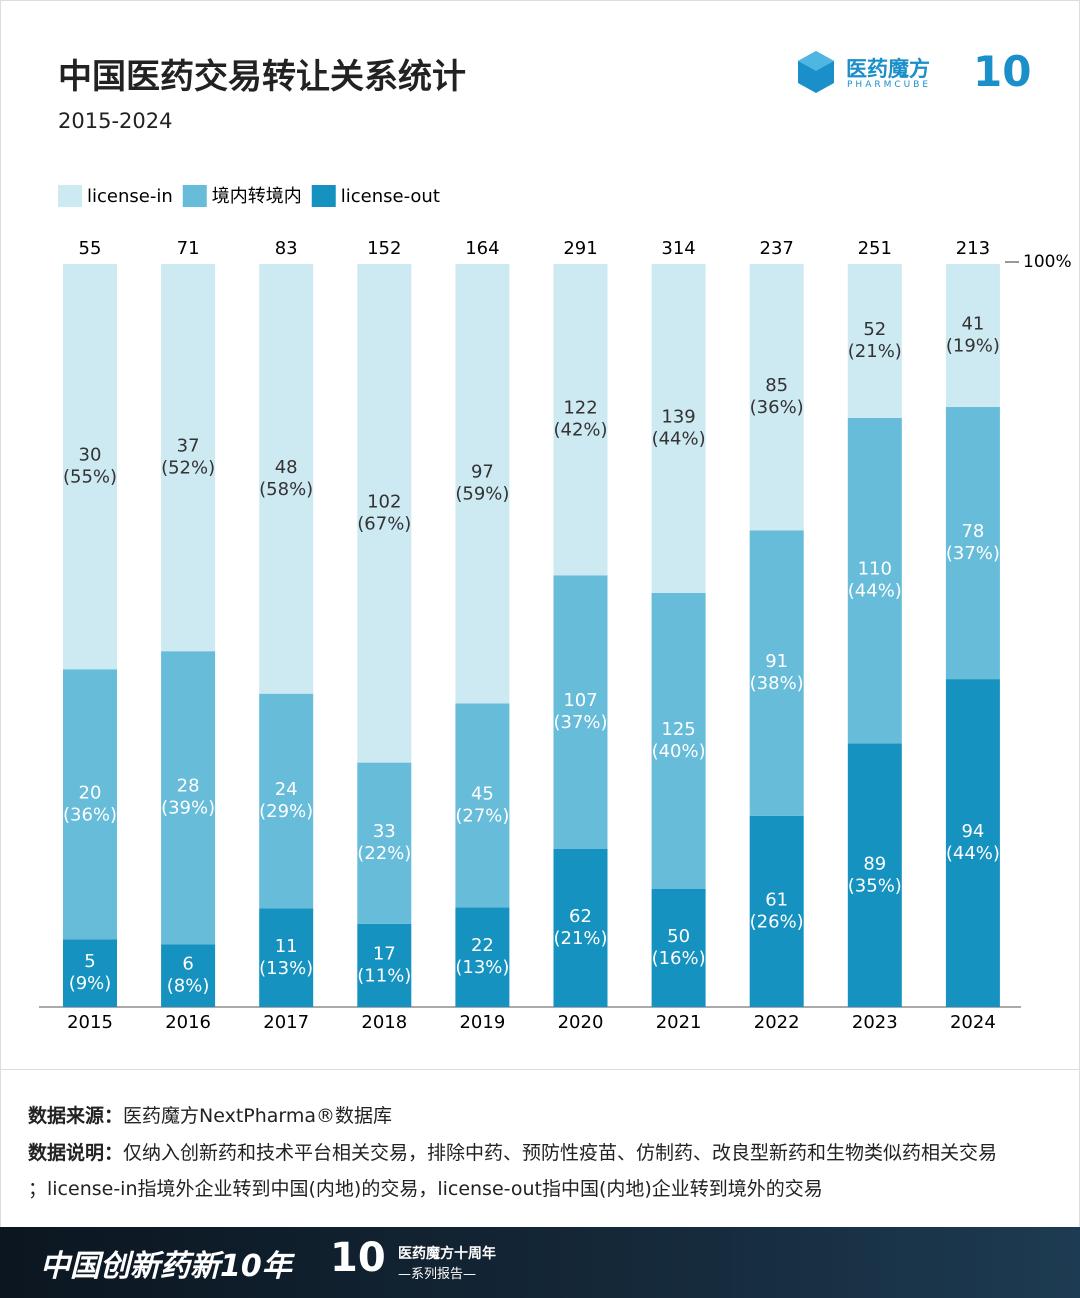  Describe the element at coordinates (875, 569) in the screenshot. I see `value-label: 110` at that location.